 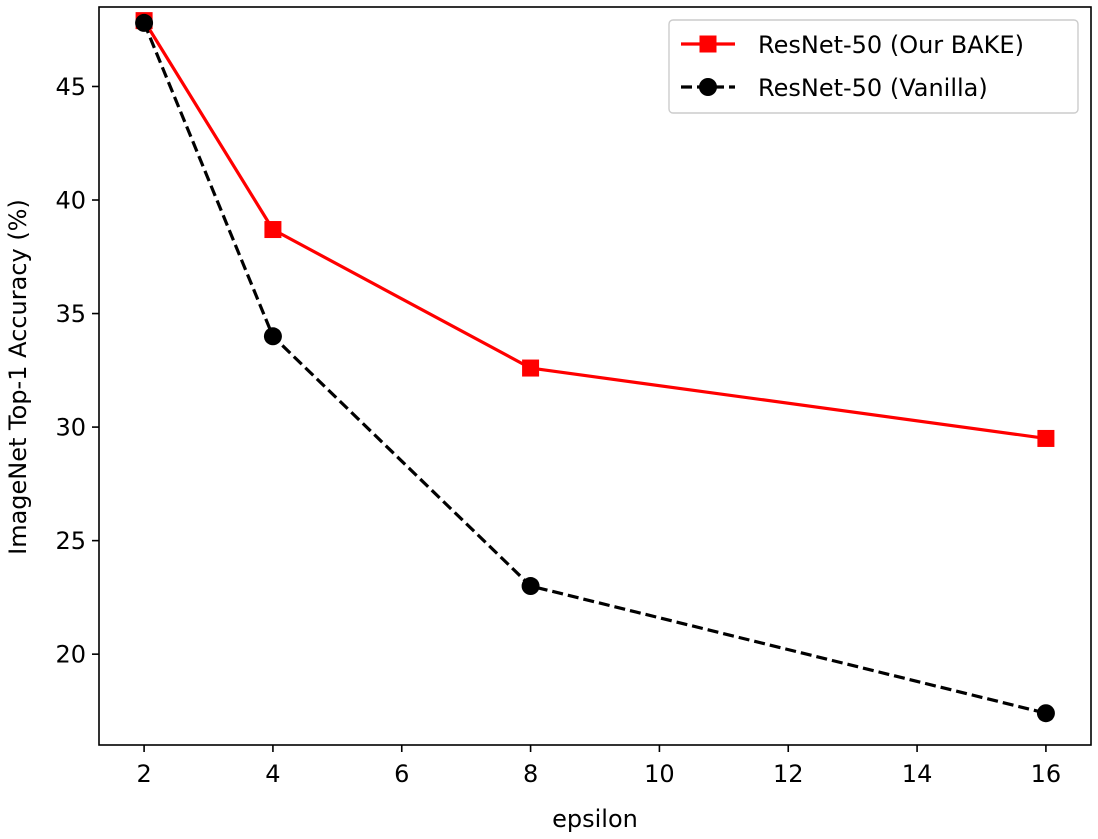 I want to click on legend-label: ResNet-50 (Our BAKE), so click(x=891, y=45).